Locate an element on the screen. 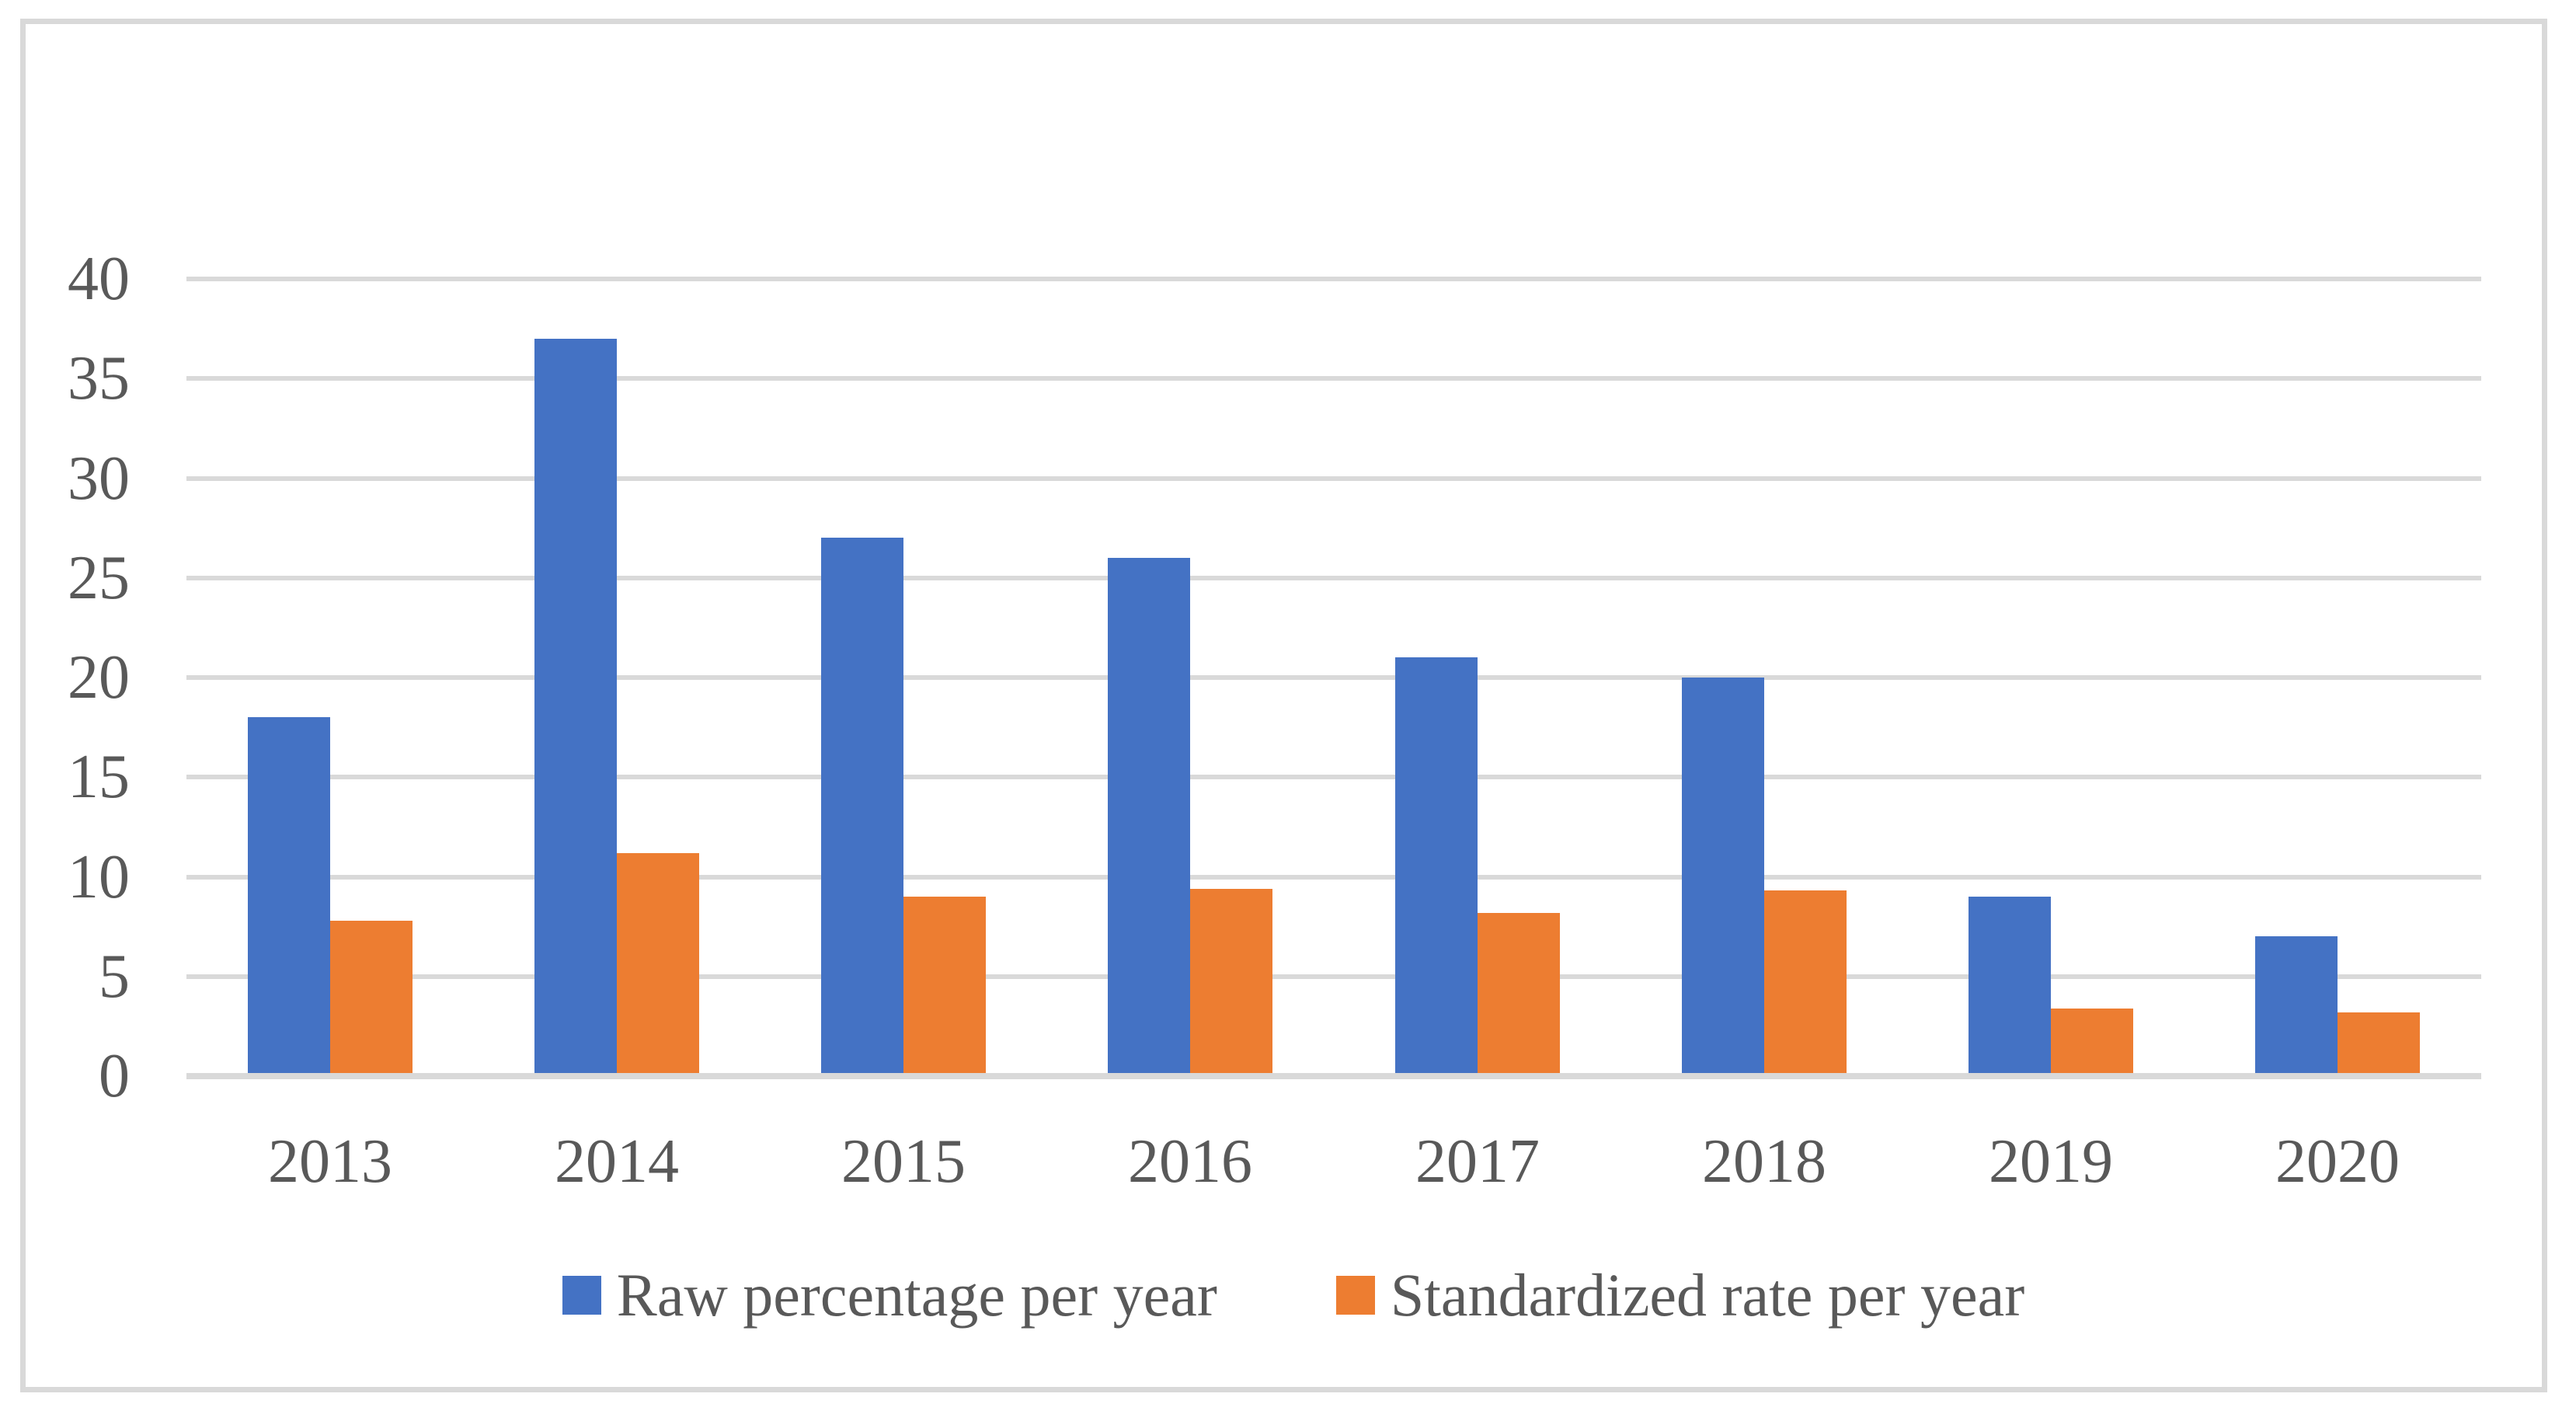 This screenshot has width=2576, height=1418. bar-raw-2020 is located at coordinates (2296, 1006).